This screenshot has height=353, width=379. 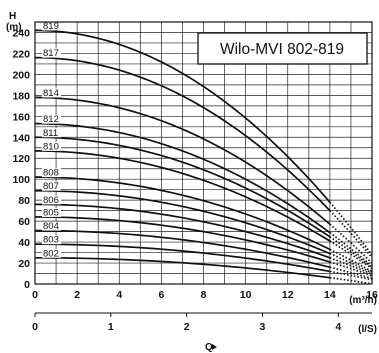 I want to click on y-tick-label: 160, so click(x=21, y=117).